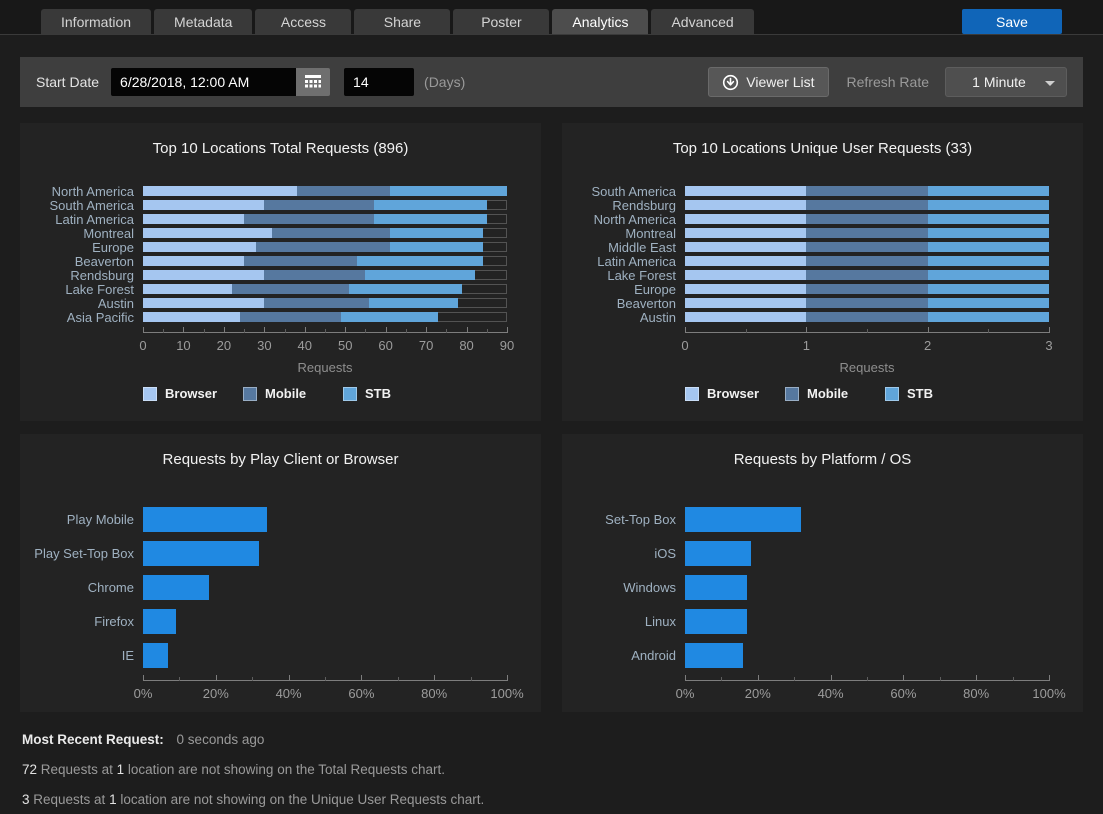 This screenshot has height=814, width=1103. Describe the element at coordinates (30, 769) in the screenshot. I see `notice-number: 72` at that location.